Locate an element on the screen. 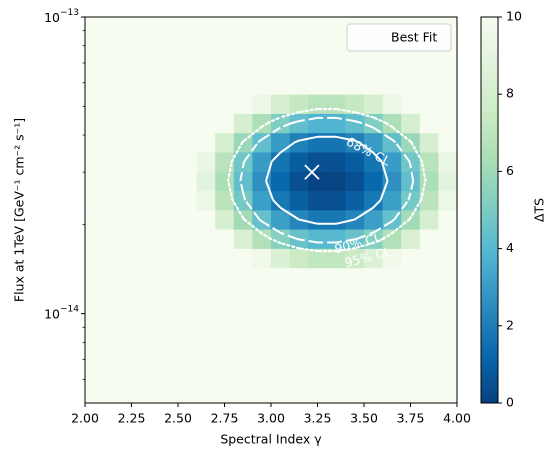  x-tick-label: 2.00 is located at coordinates (85, 418).